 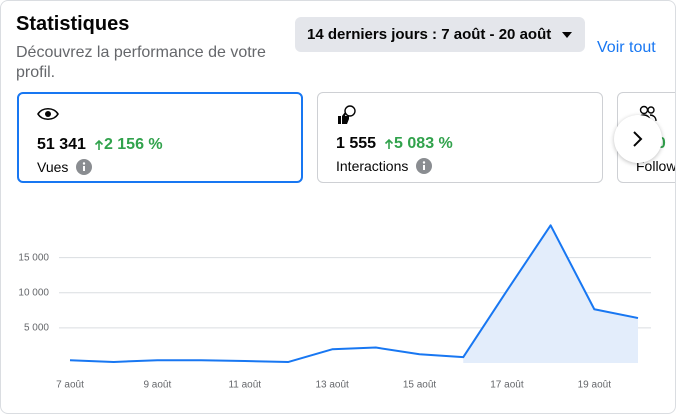 I want to click on card-label-row: Vues, so click(x=65, y=167).